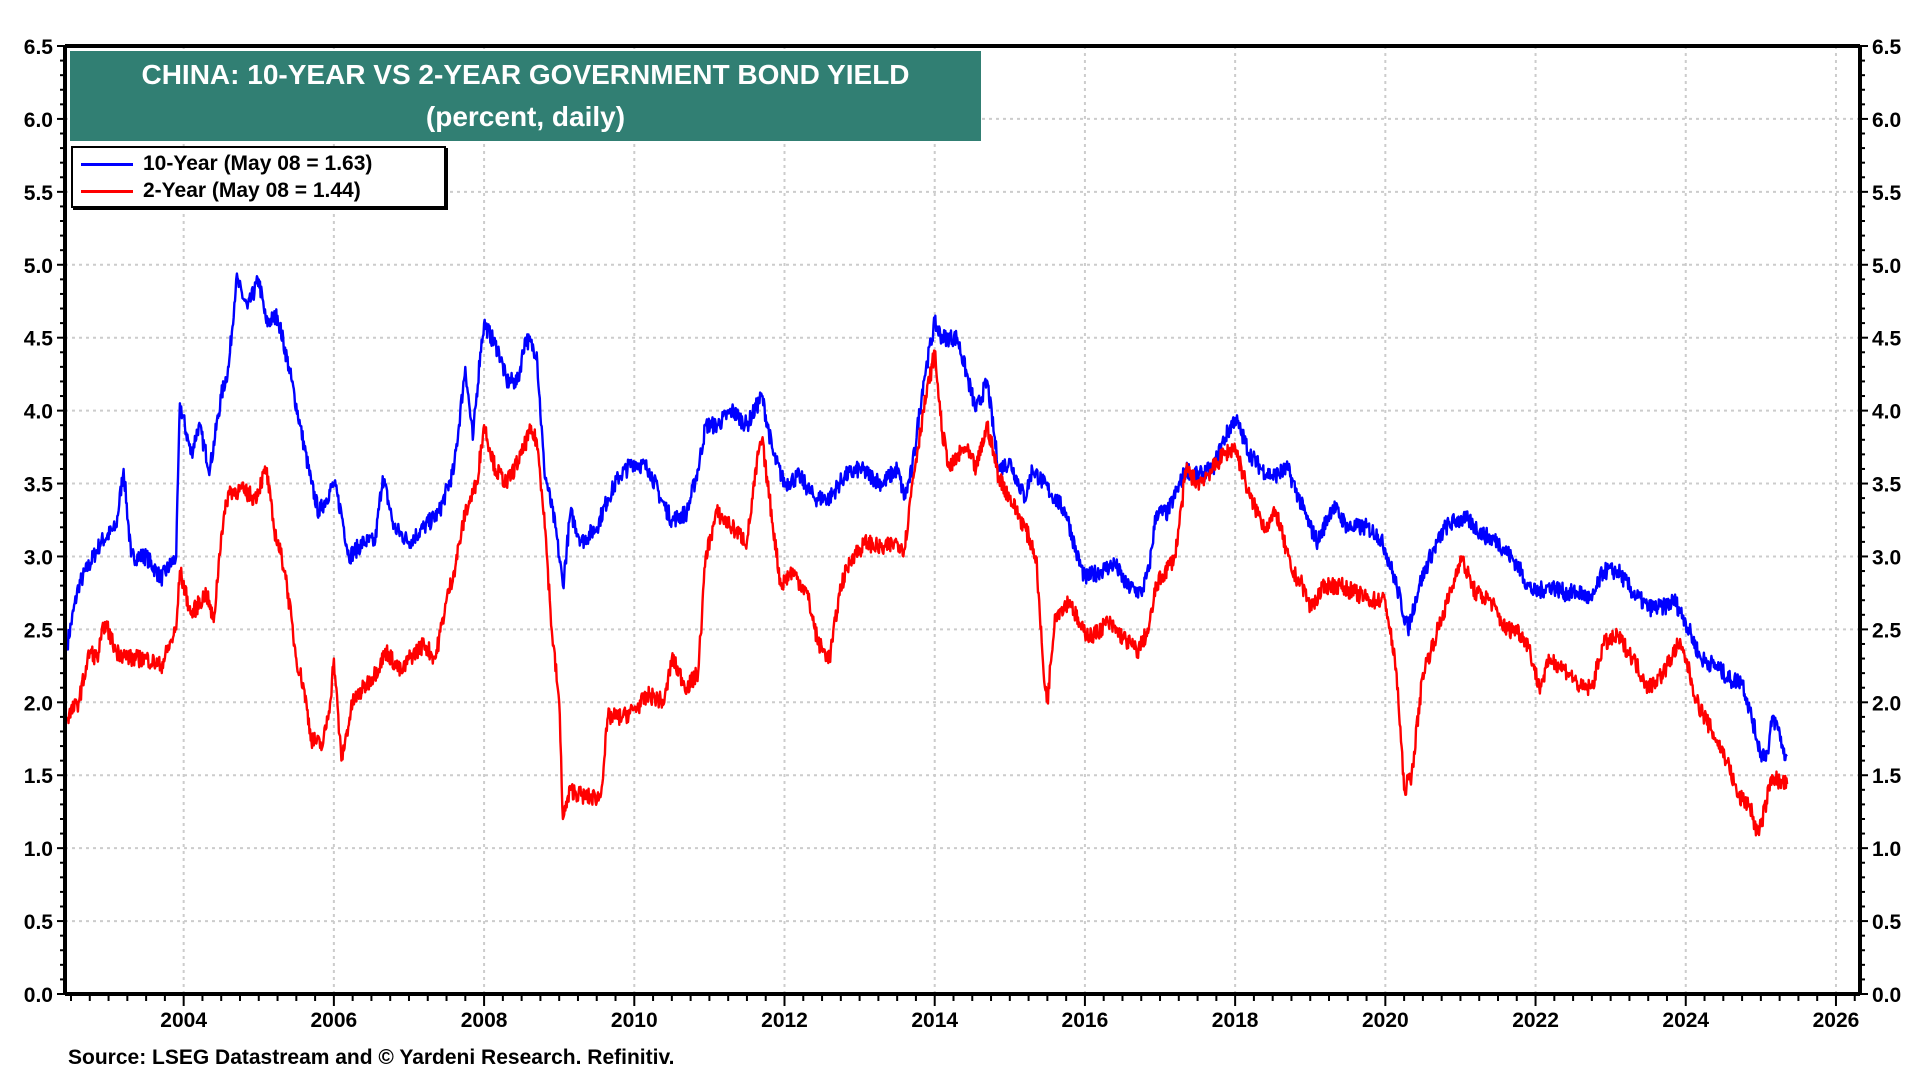 This screenshot has height=1080, width=1920. Describe the element at coordinates (38, 849) in the screenshot. I see `y-tick-label-left: 1.0` at that location.